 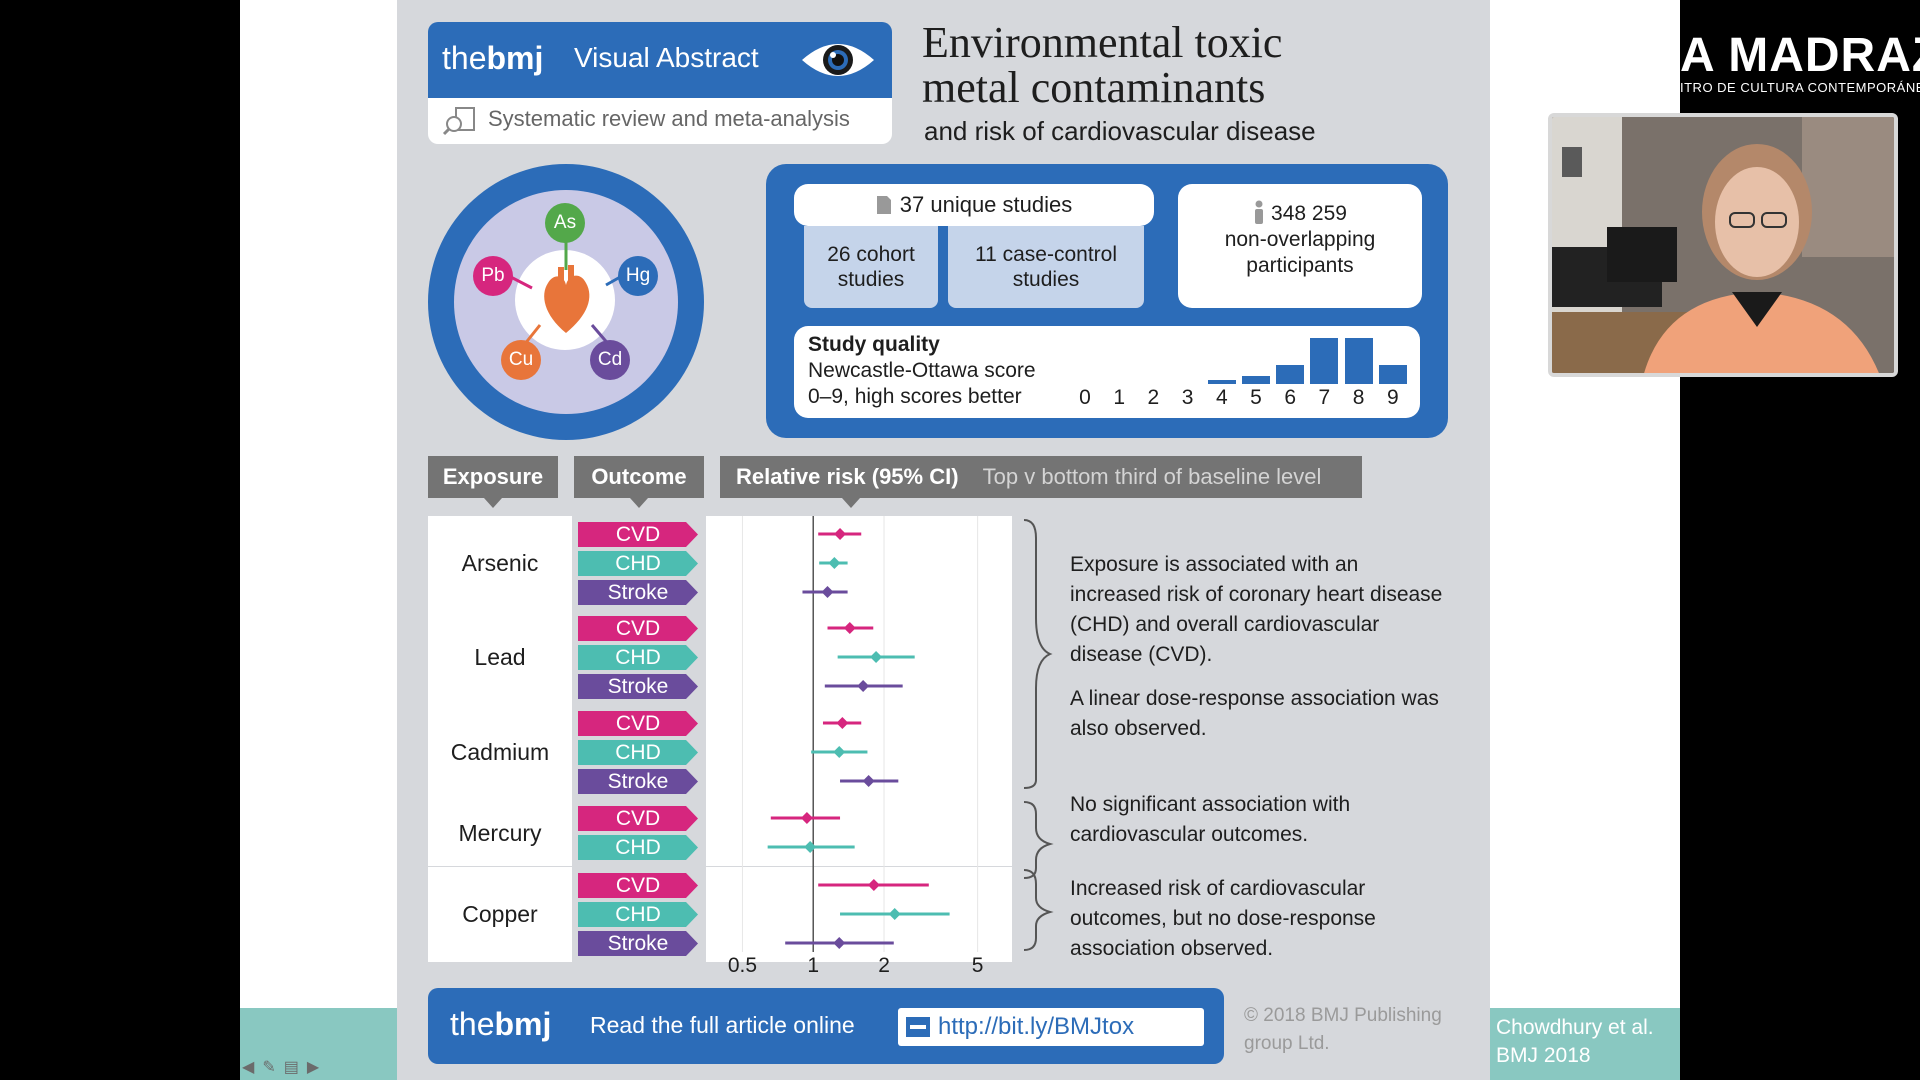 I want to click on header-exposure-pointer, so click(x=493, y=503).